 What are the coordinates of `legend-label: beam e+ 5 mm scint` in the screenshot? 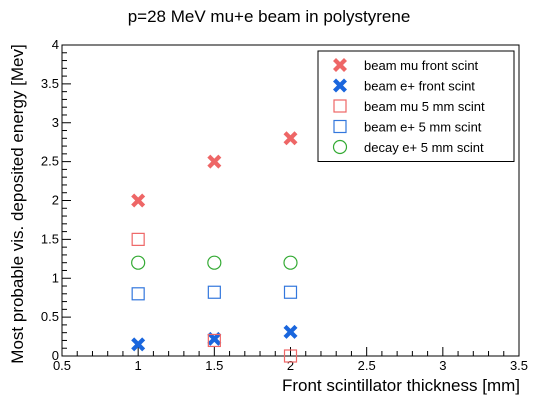 It's located at (423, 127).